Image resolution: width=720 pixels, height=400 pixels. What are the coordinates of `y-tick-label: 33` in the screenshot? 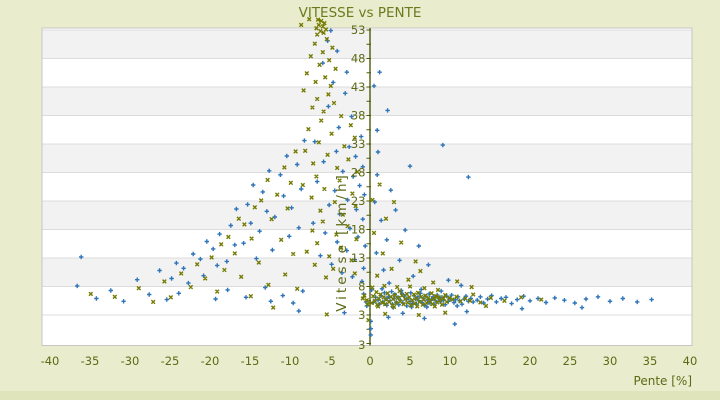 It's located at (358, 144).